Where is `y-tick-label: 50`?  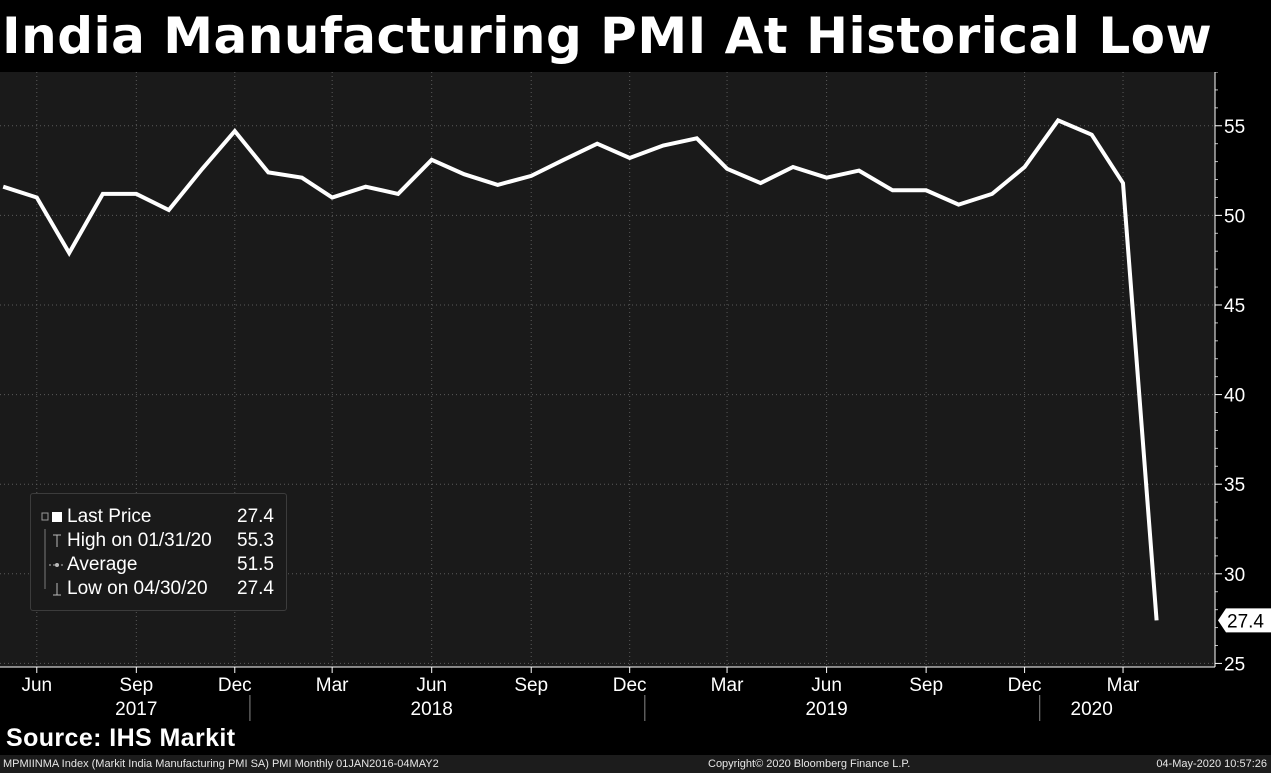 y-tick-label: 50 is located at coordinates (1234, 216).